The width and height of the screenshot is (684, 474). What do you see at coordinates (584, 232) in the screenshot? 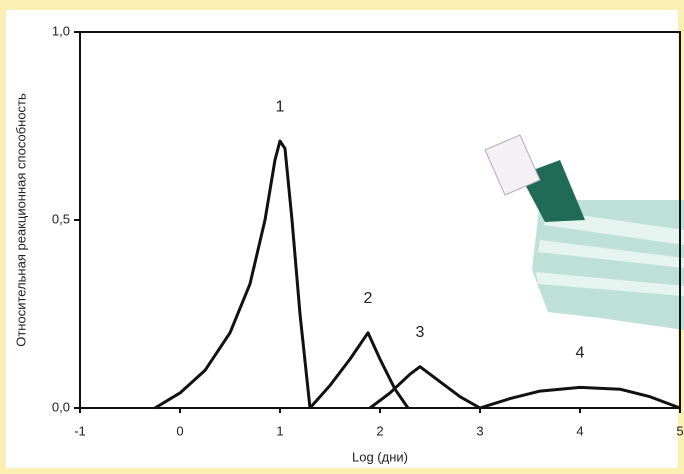
I see `pen-illustration` at bounding box center [584, 232].